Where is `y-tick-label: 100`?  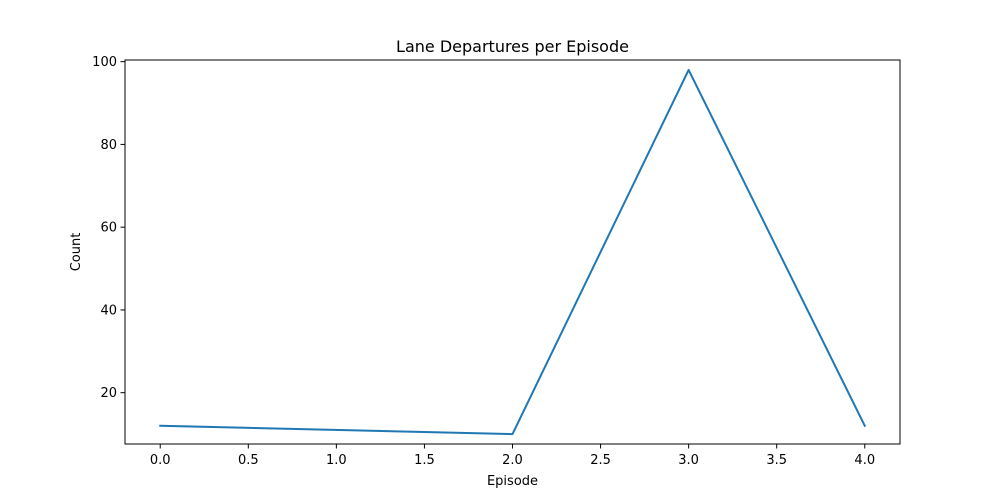
y-tick-label: 100 is located at coordinates (104, 62).